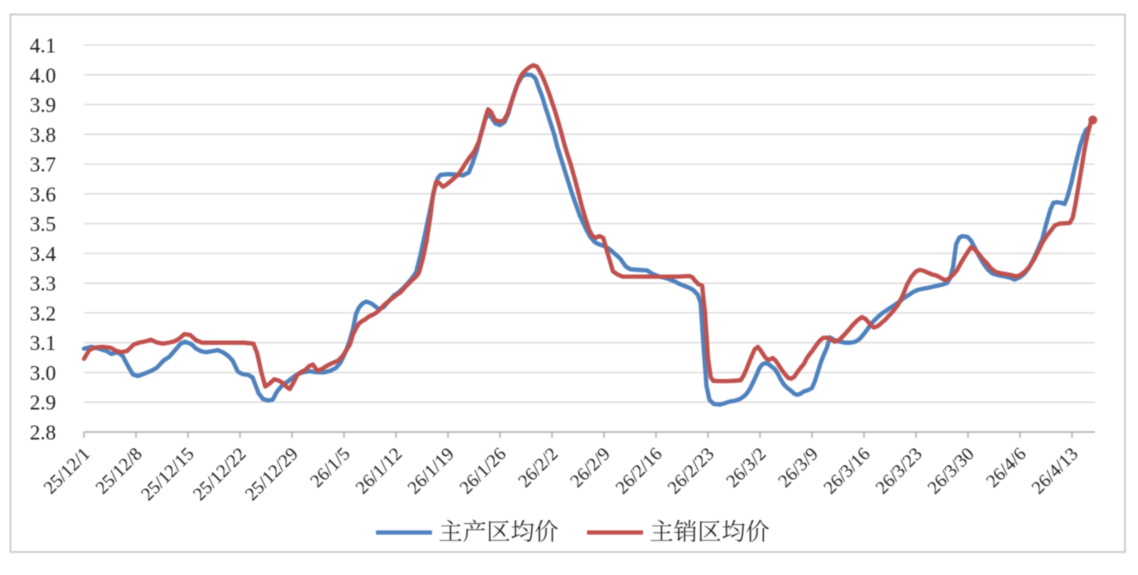 The height and width of the screenshot is (575, 1138). I want to click on svg-text: 2.9, so click(43, 403).